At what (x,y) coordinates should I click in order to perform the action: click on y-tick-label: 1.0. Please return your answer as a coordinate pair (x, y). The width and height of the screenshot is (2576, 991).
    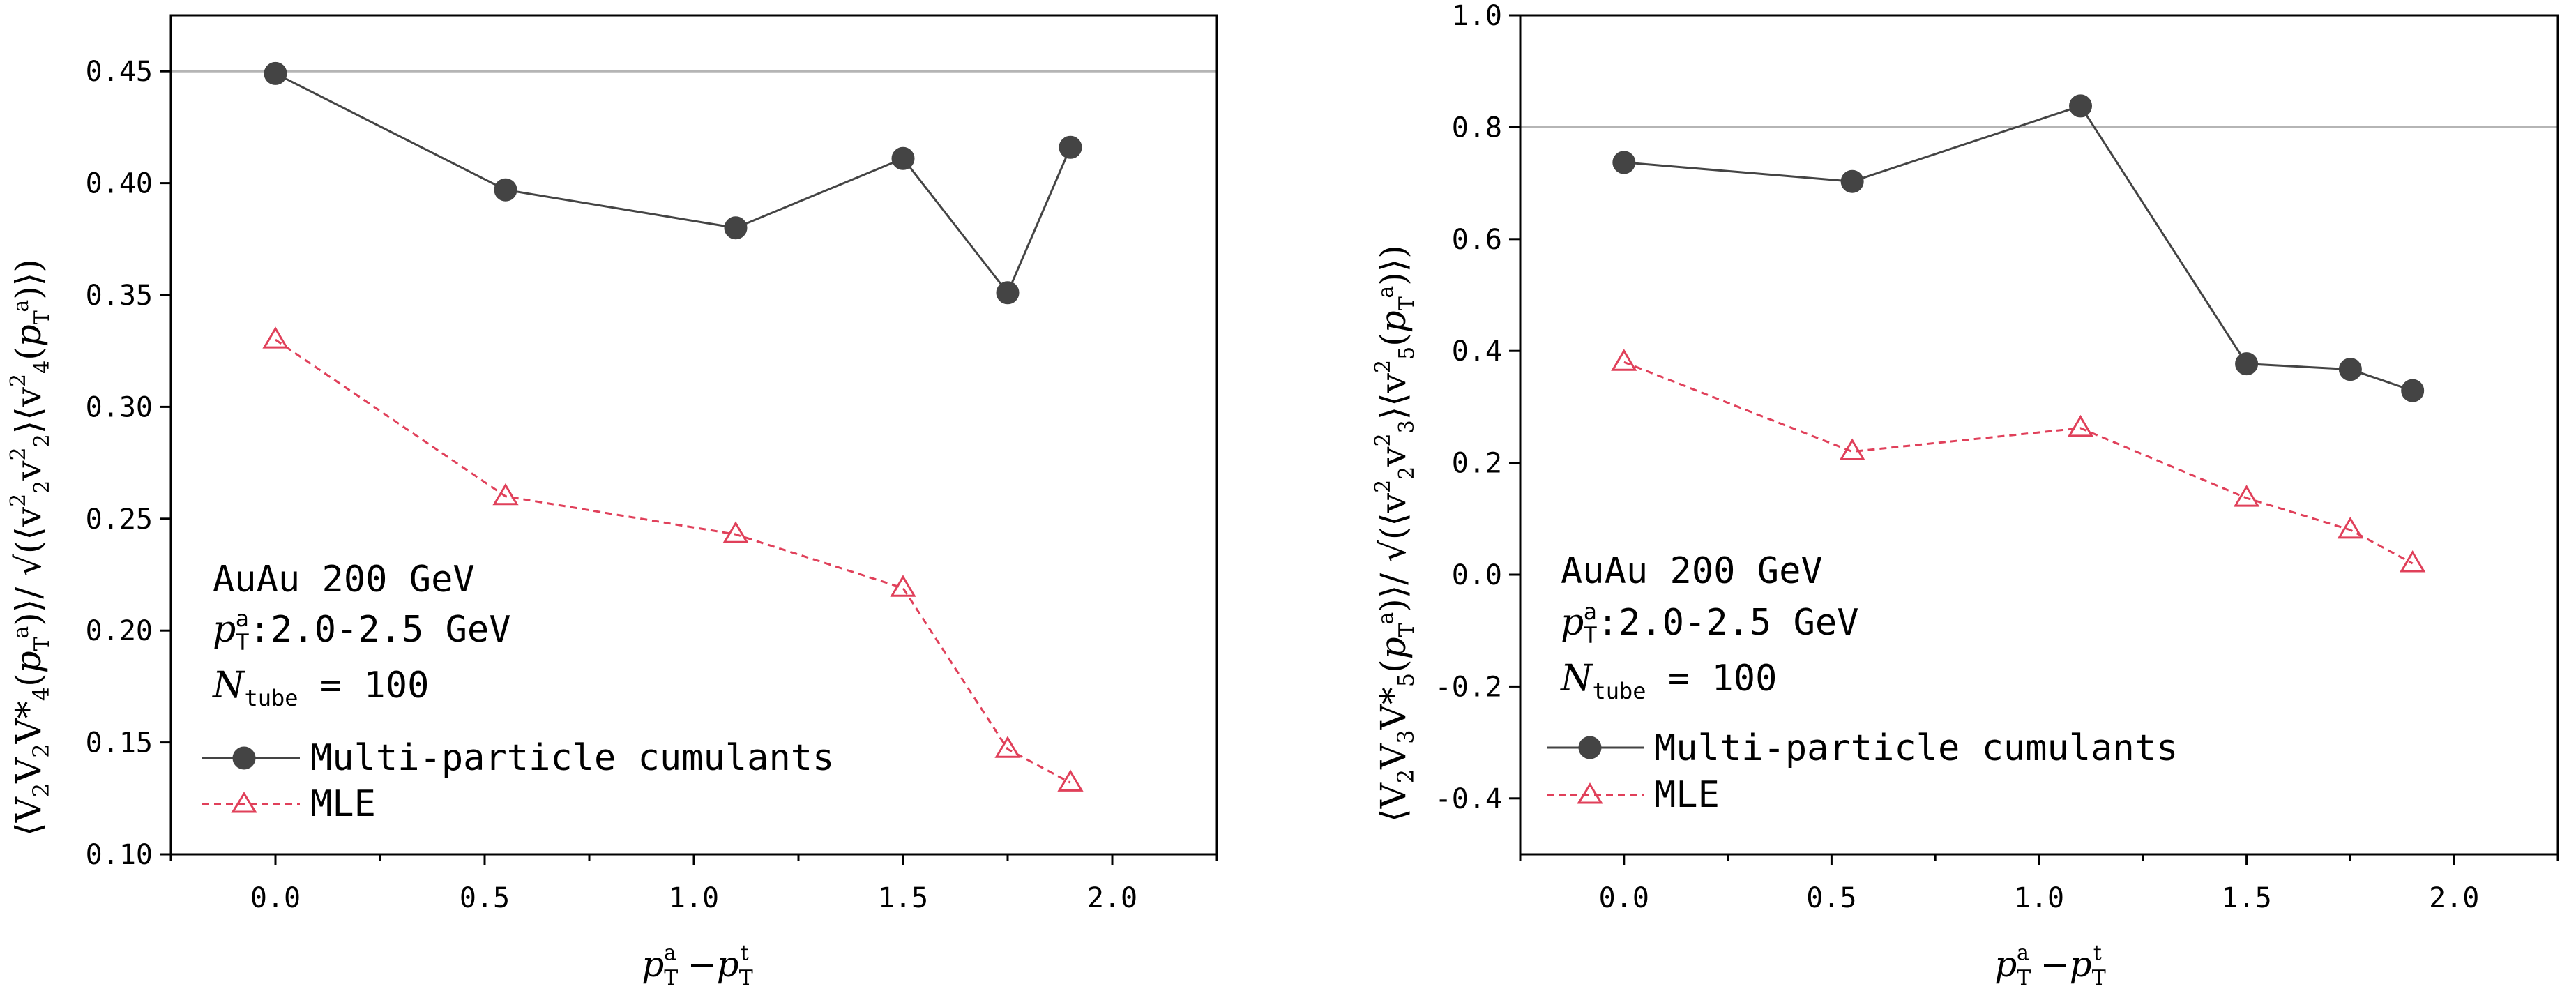
    Looking at the image, I should click on (1477, 16).